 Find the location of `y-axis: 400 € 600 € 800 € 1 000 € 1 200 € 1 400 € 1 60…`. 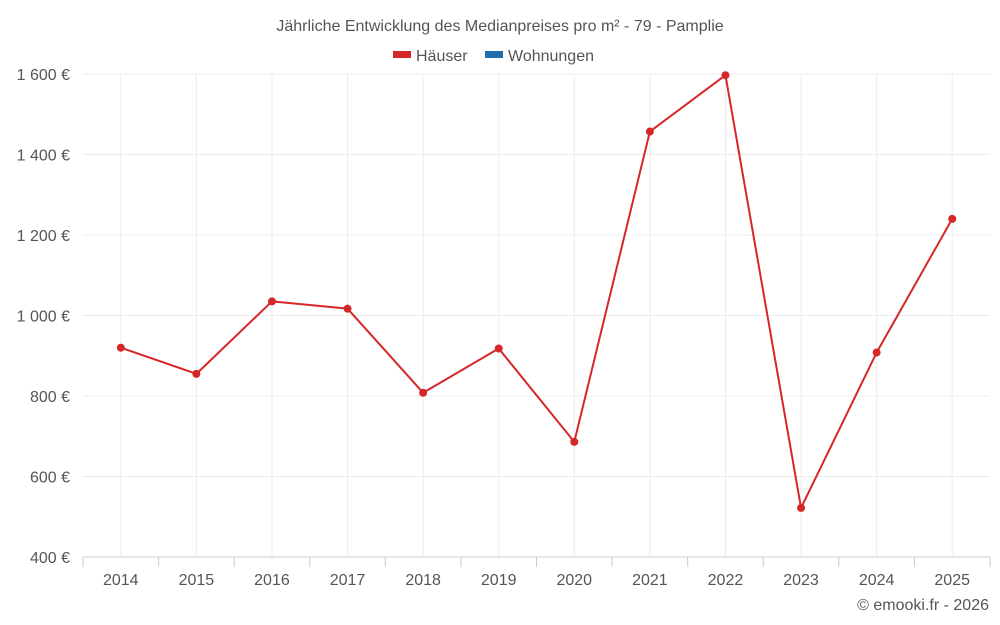

y-axis: 400 € 600 € 800 € 1 000 € 1 200 € 1 400 € 1 60… is located at coordinates (43, 317).